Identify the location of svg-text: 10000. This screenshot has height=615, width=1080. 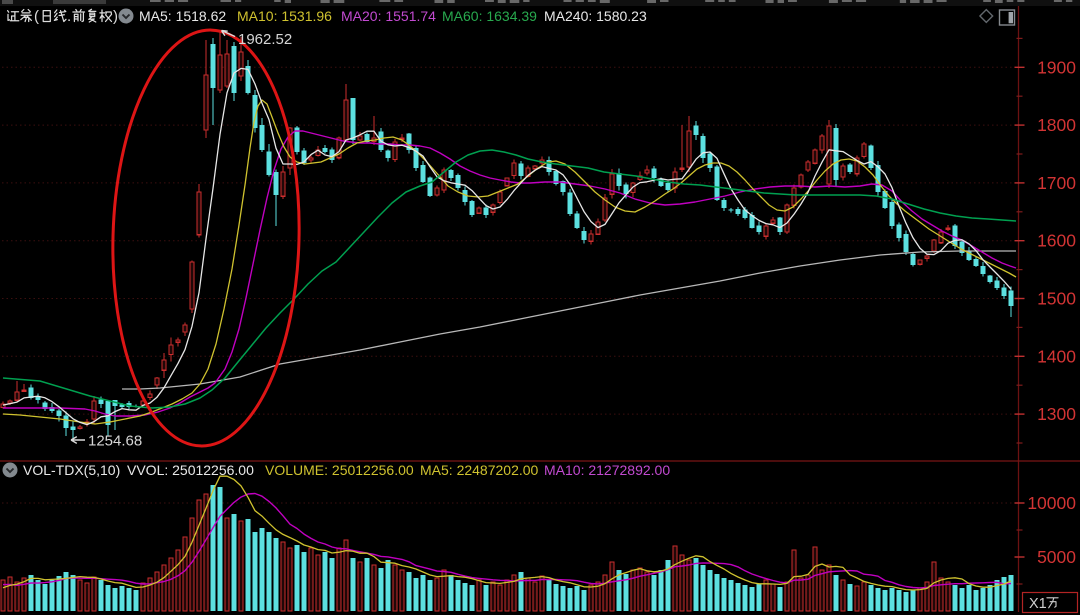
(1051, 503).